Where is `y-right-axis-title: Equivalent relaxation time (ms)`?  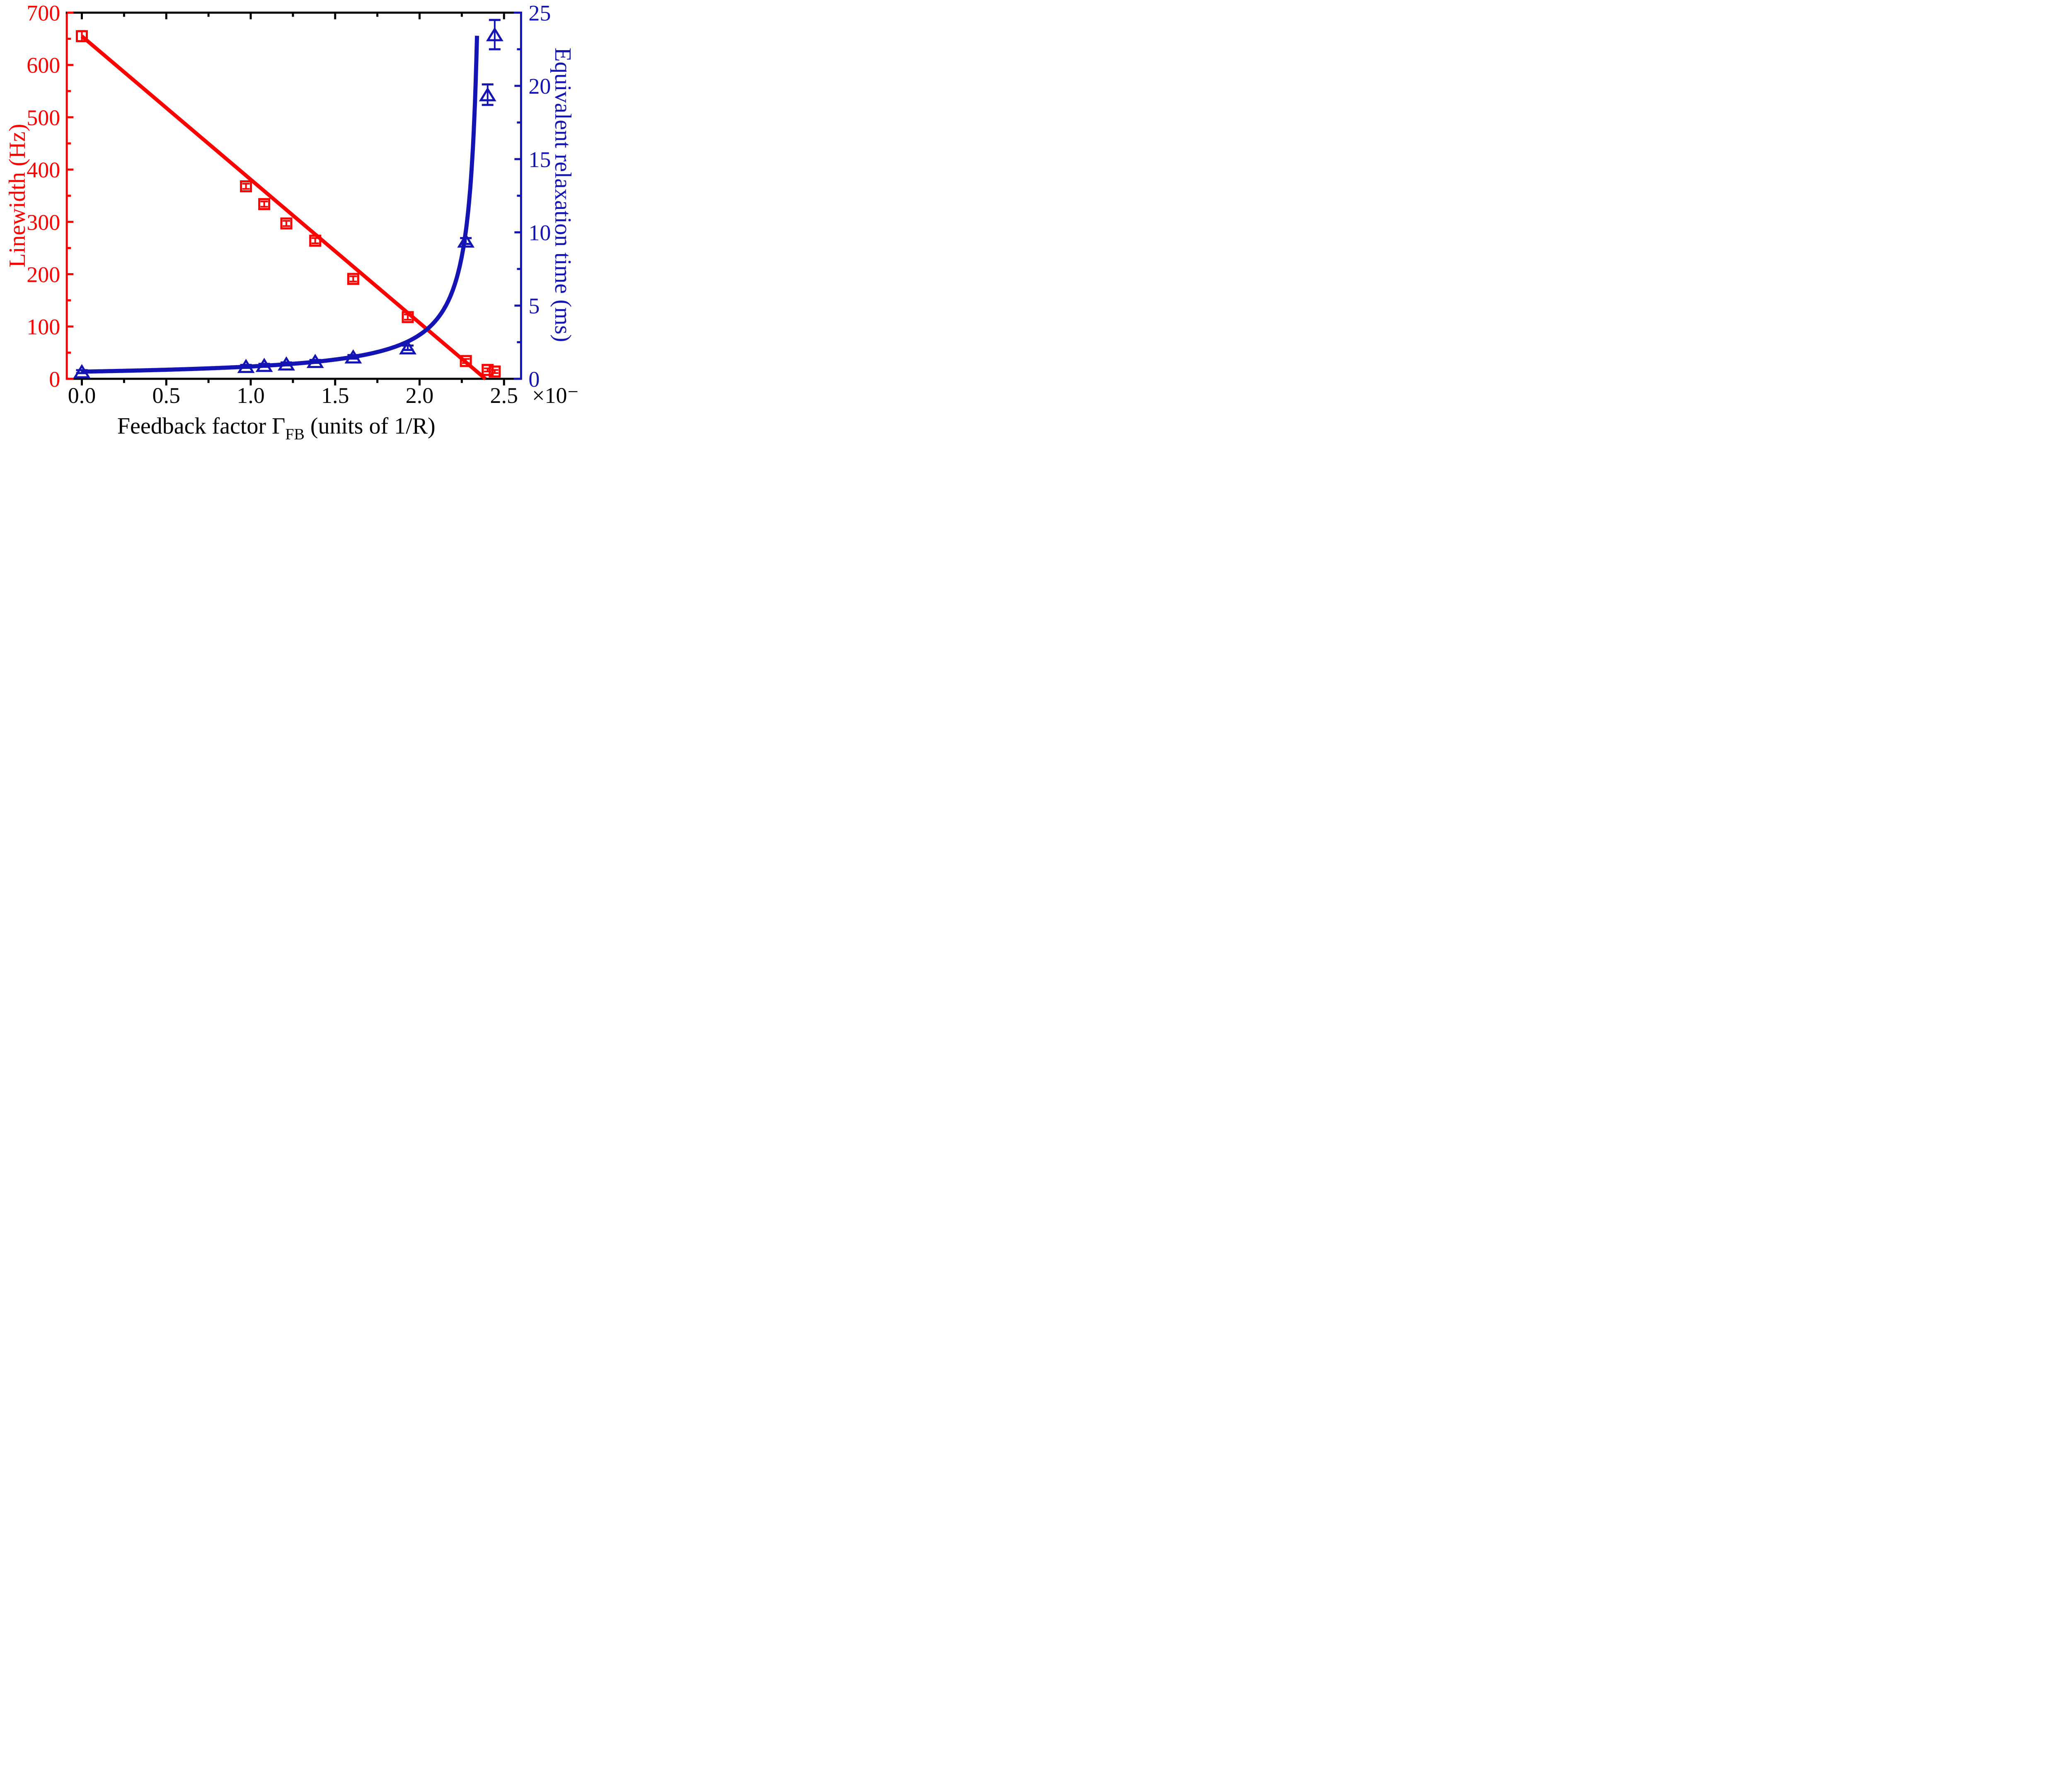 y-right-axis-title: Equivalent relaxation time (ms) is located at coordinates (563, 195).